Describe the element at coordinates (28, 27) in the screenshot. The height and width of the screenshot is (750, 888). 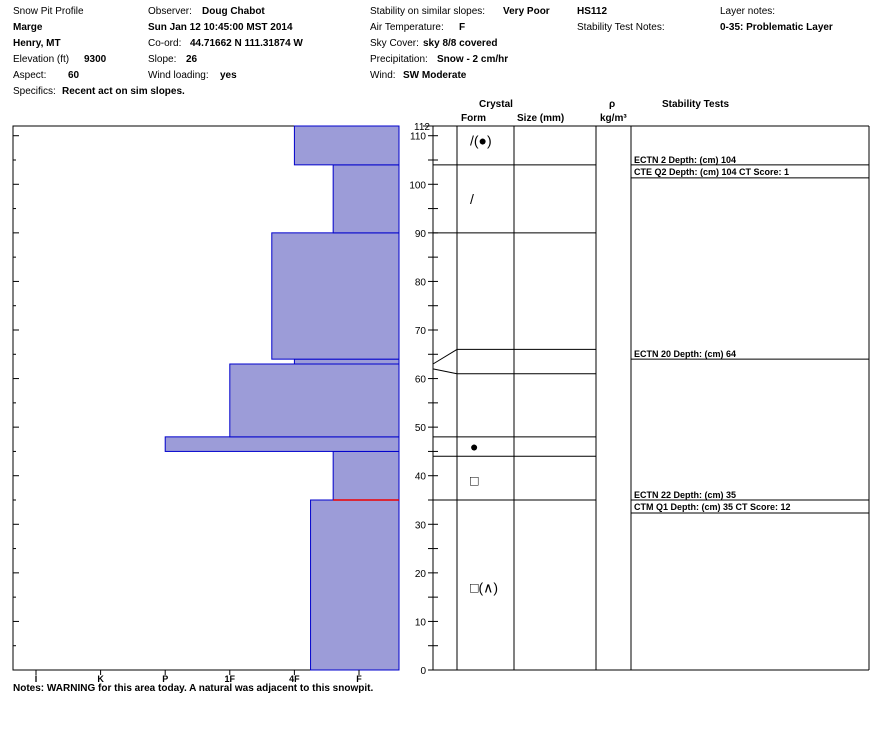
I see `pit-name: Marge` at that location.